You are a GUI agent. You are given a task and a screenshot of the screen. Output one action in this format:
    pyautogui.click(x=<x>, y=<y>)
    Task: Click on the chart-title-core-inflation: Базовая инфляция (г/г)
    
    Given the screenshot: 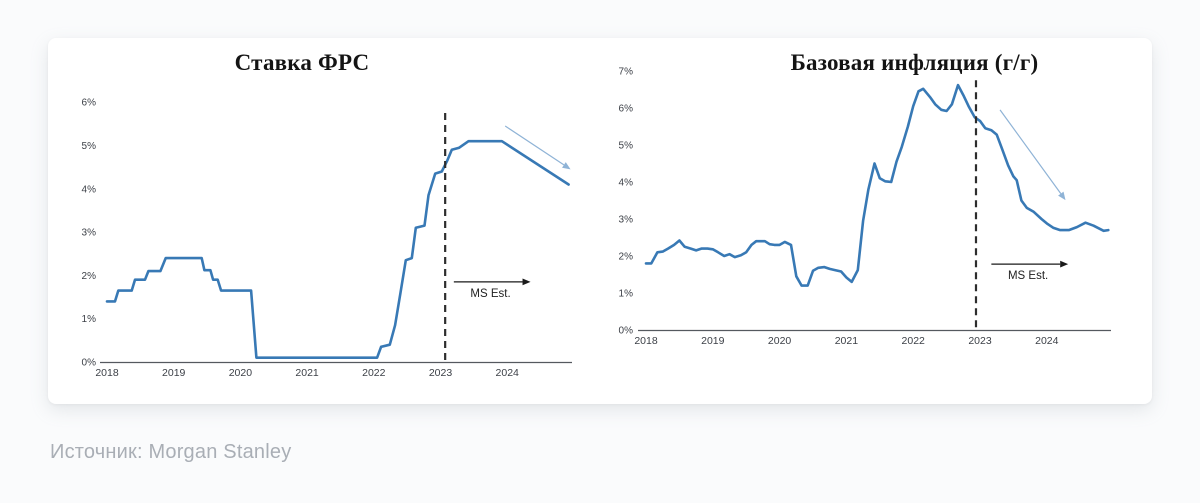 What is the action you would take?
    pyautogui.click(x=914, y=62)
    